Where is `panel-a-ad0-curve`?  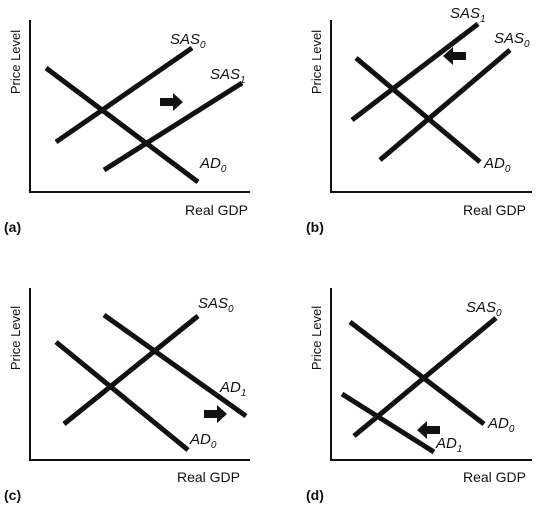
panel-a-ad0-curve is located at coordinates (122, 125).